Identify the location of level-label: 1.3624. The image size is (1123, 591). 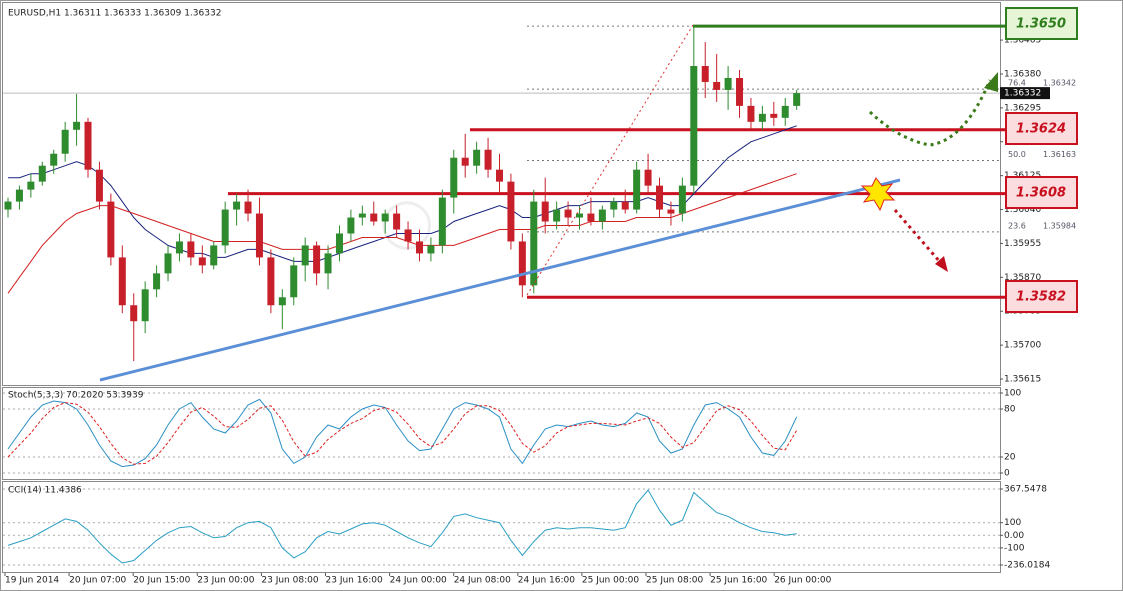
(1041, 129).